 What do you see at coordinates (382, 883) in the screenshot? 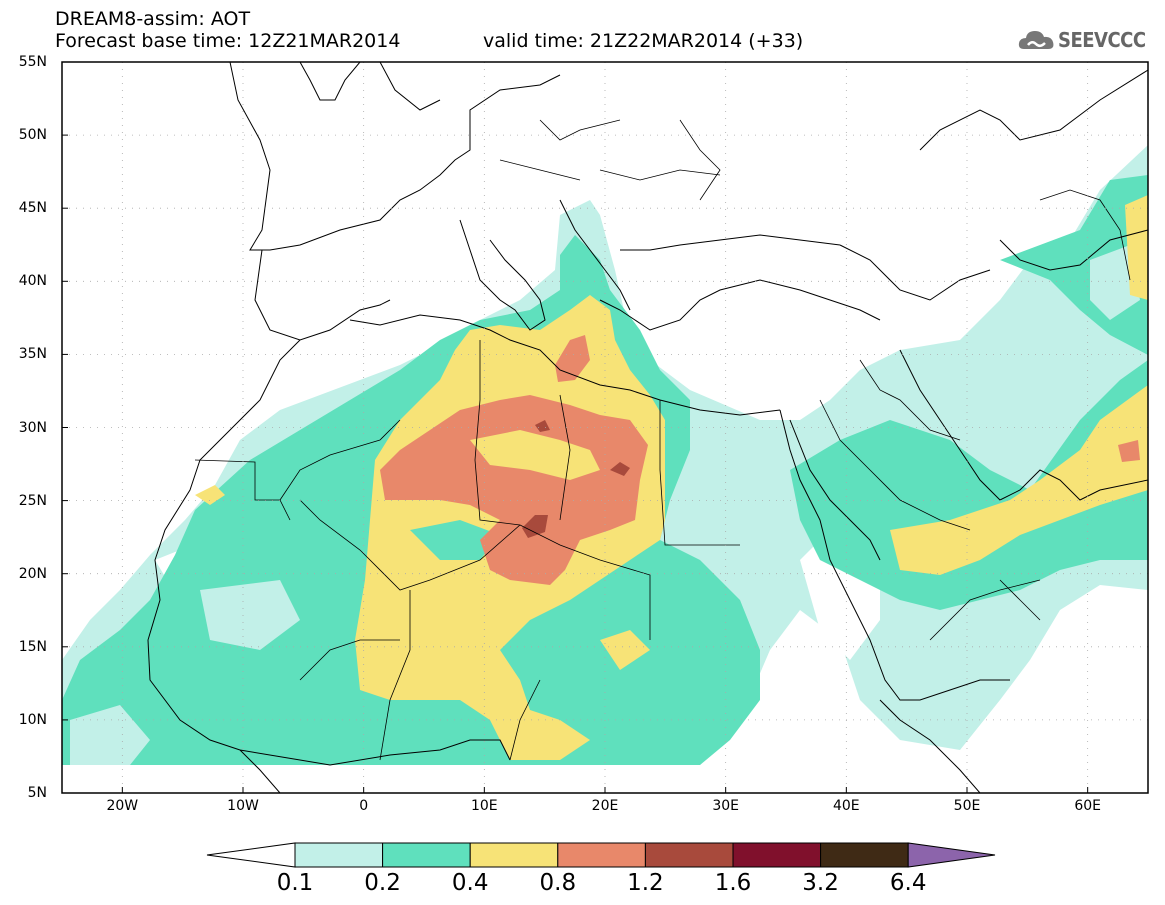
I see `colorbar-label: 0.2` at bounding box center [382, 883].